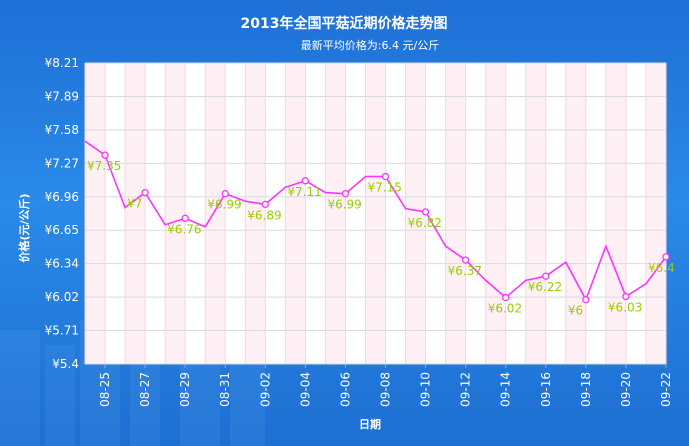 The image size is (689, 446). I want to click on x-tick-label: 09-06, so click(345, 389).